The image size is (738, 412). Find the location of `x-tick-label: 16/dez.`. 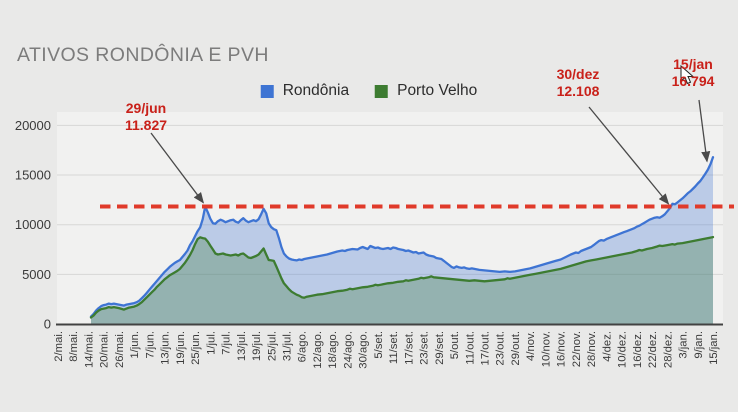

x-tick-label: 16/dez. is located at coordinates (638, 349).